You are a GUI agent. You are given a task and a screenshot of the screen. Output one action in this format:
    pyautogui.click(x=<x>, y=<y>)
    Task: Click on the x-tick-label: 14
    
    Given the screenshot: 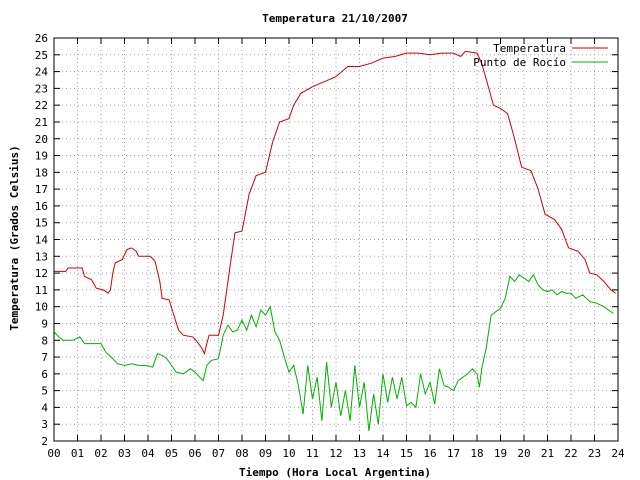 What is the action you would take?
    pyautogui.click(x=383, y=453)
    